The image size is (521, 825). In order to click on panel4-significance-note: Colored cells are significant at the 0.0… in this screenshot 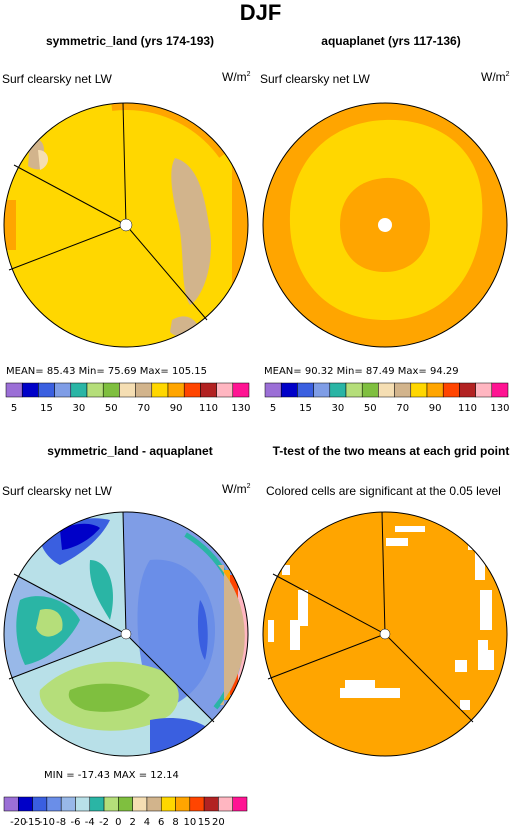, I will do `click(383, 491)`.